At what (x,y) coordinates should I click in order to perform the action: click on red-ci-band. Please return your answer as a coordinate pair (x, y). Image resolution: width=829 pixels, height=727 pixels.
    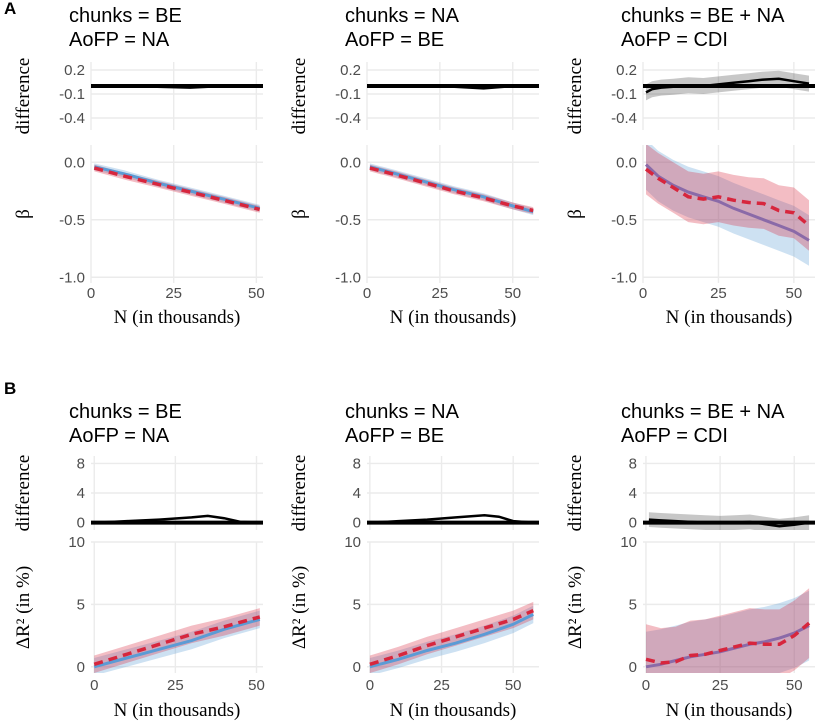
    Looking at the image, I should click on (728, 630).